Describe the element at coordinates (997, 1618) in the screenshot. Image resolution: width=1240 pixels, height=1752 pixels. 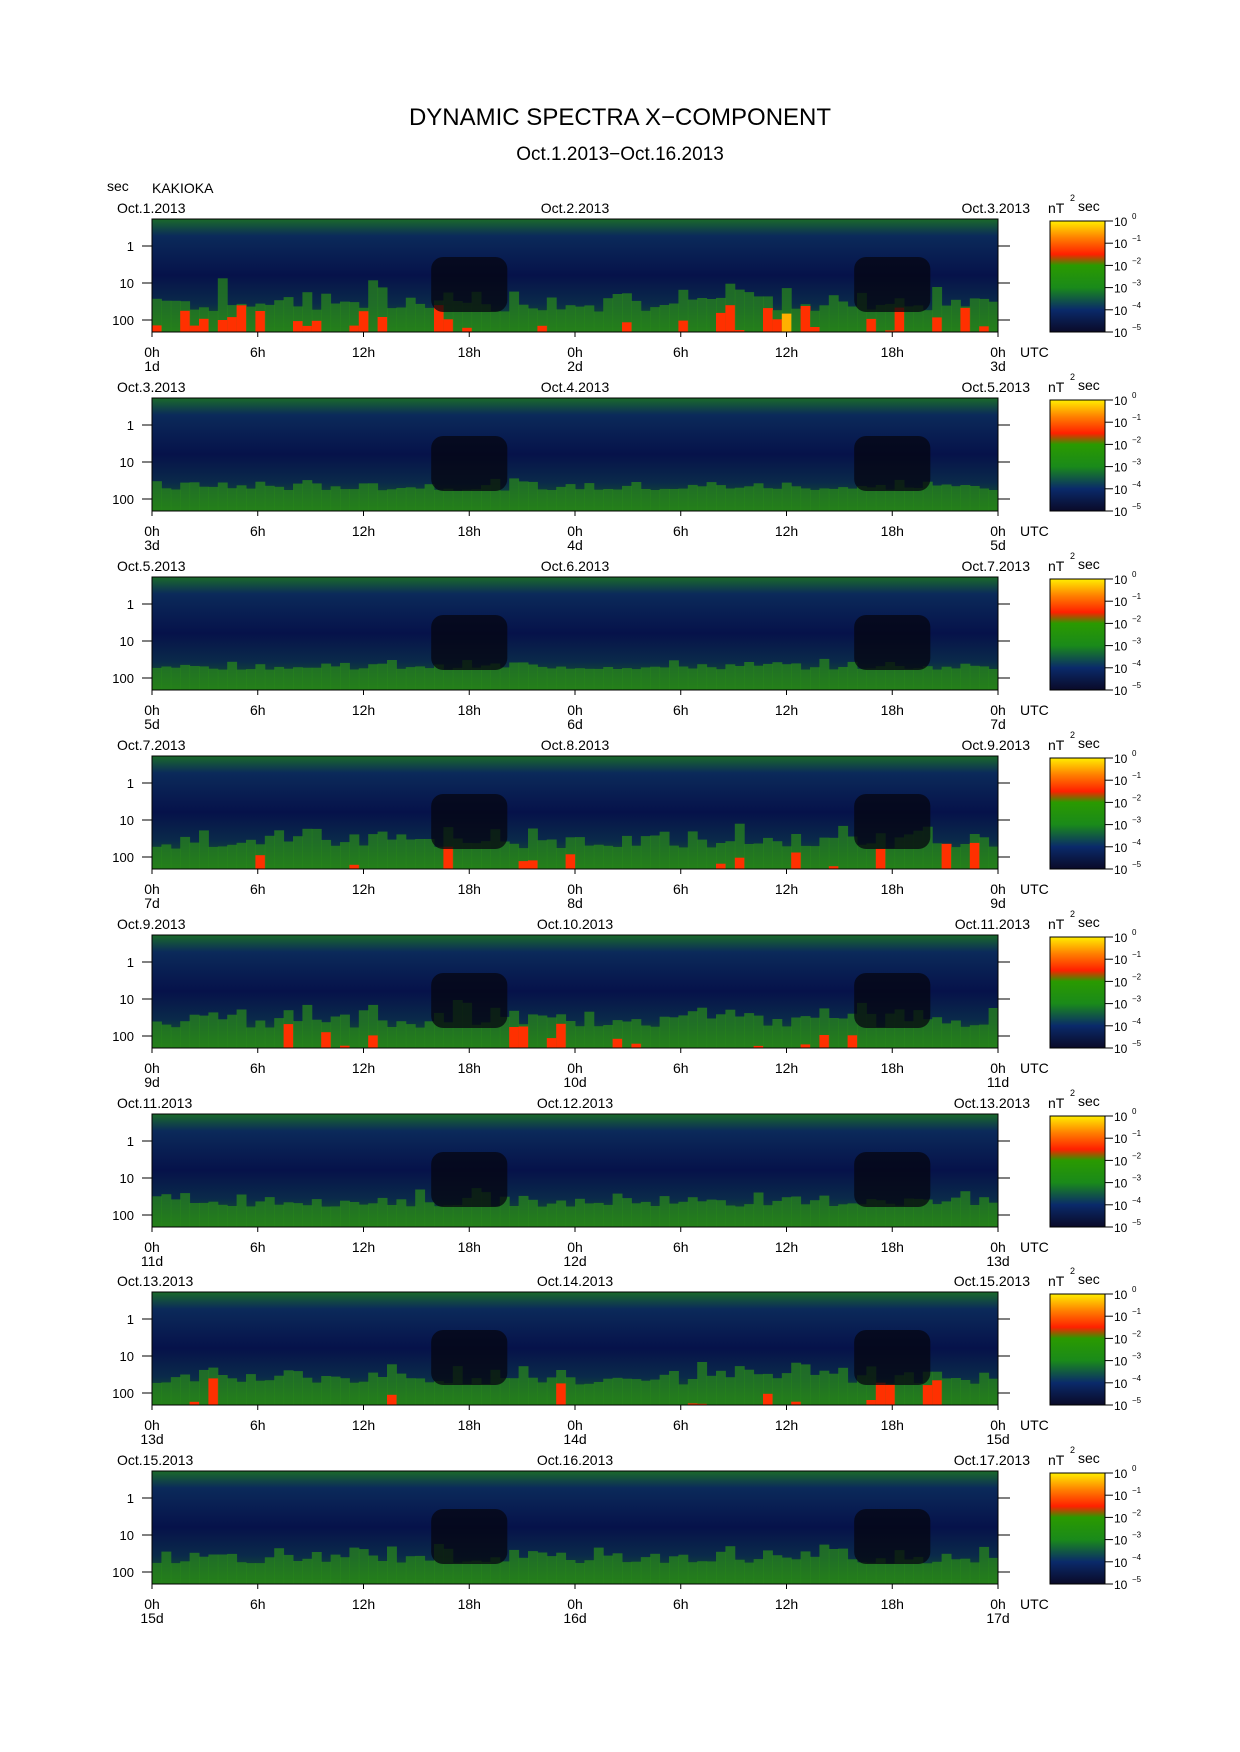
I see `day-label: 17d` at that location.